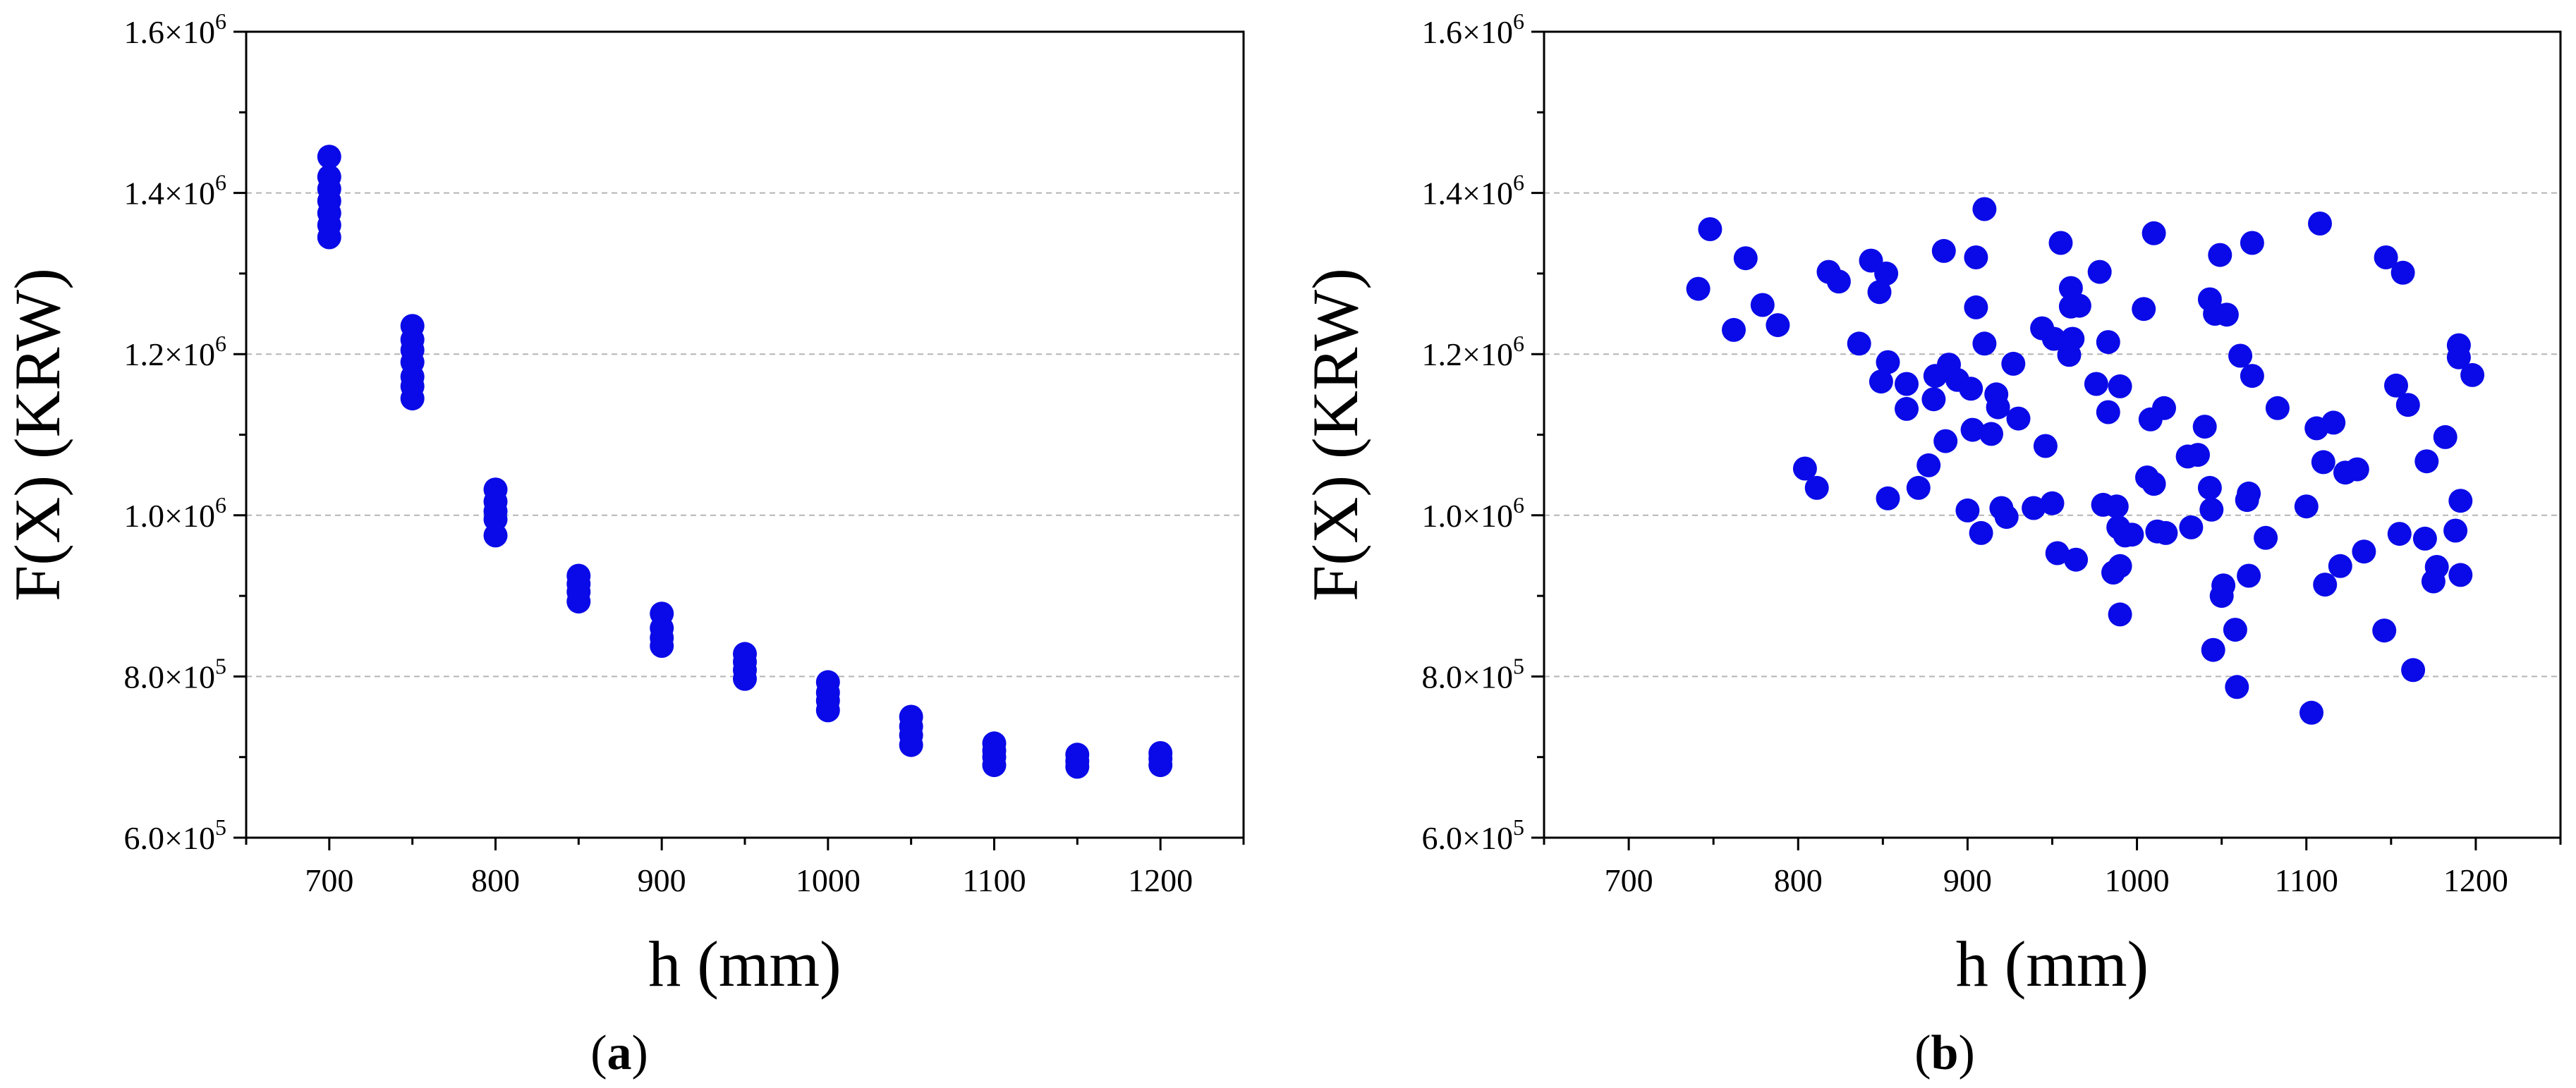  What do you see at coordinates (496, 880) in the screenshot?
I see `x-tick-label-a-800: 800` at bounding box center [496, 880].